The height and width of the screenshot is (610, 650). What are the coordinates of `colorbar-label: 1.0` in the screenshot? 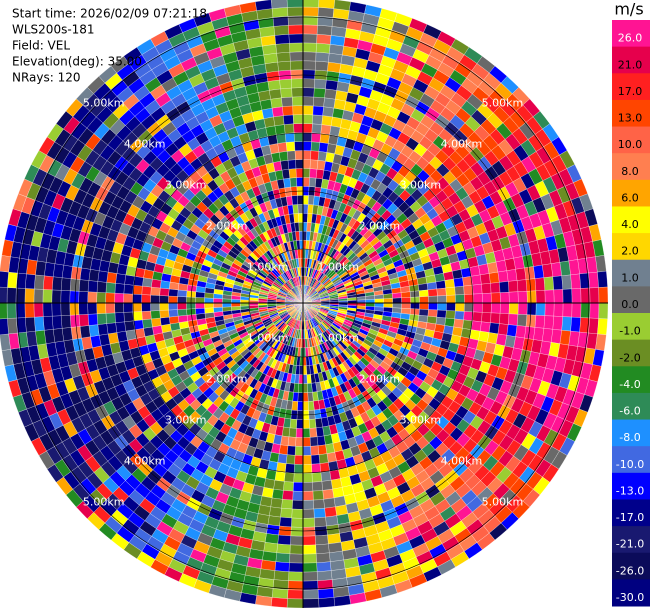 It's located at (630, 277).